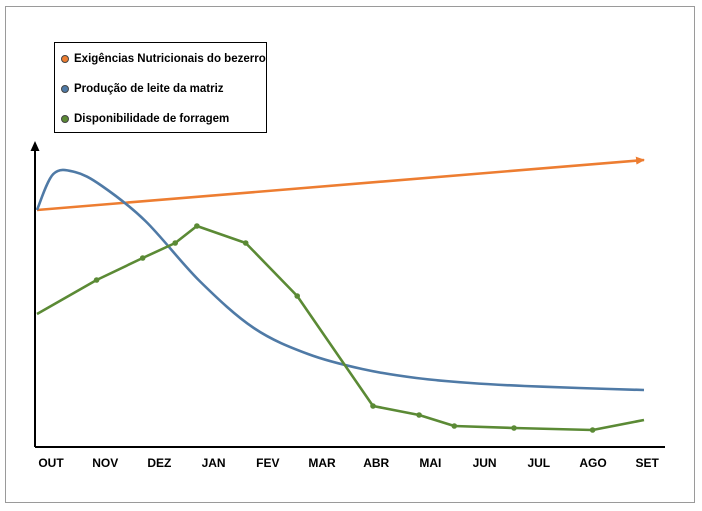 The height and width of the screenshot is (511, 702). I want to click on x-tick-label: ABR, so click(376, 463).